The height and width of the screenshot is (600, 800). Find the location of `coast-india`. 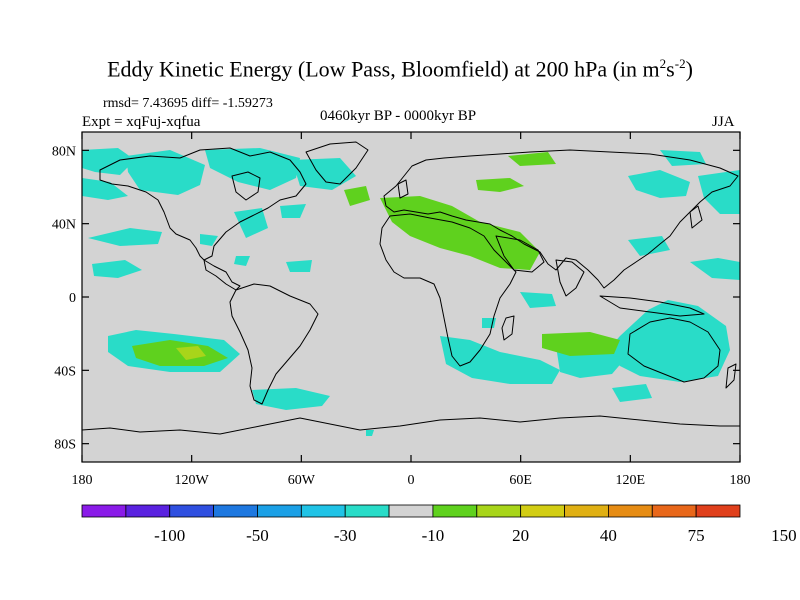

coast-india is located at coordinates (570, 278).